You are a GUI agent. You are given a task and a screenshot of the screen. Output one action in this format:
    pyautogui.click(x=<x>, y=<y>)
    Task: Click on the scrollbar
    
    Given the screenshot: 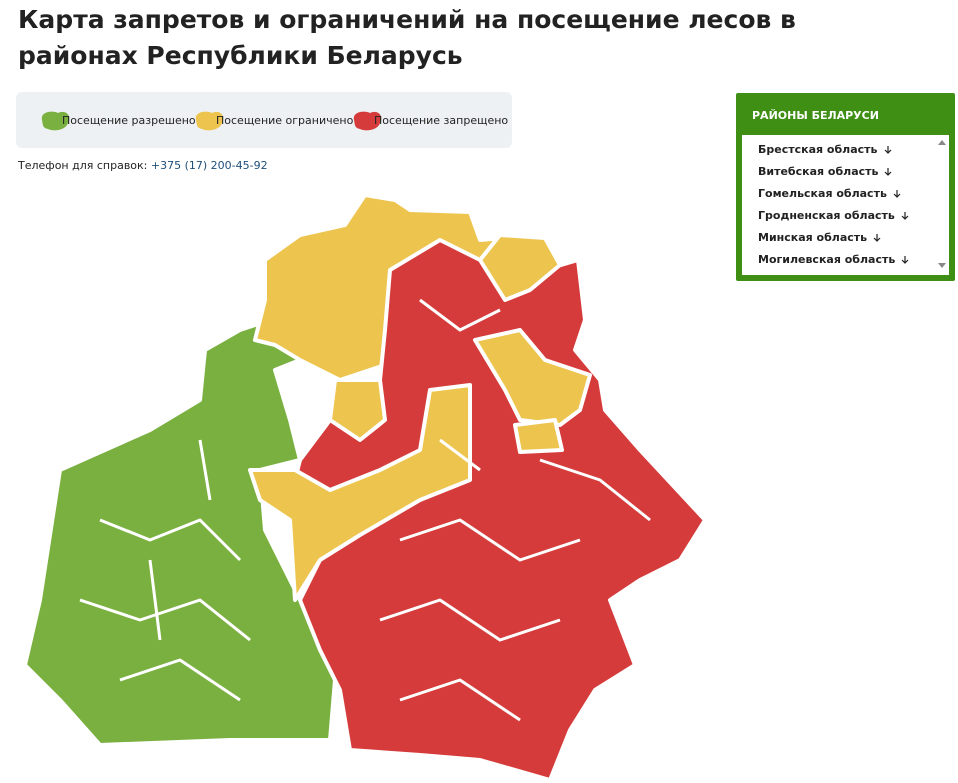 What is the action you would take?
    pyautogui.click(x=942, y=204)
    